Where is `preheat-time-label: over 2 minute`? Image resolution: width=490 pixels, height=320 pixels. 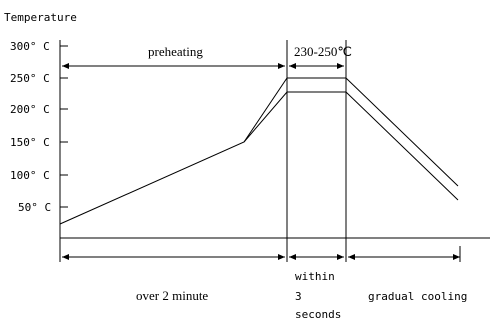 preheat-time-label: over 2 minute is located at coordinates (172, 295).